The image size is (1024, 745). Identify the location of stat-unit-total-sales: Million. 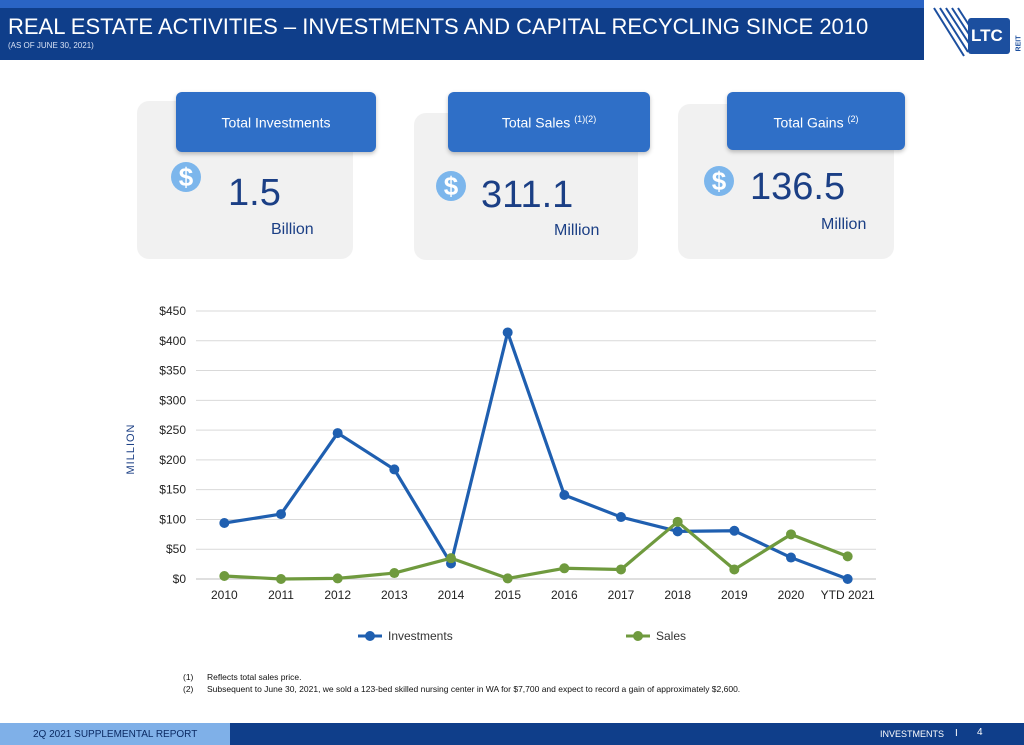
(577, 230).